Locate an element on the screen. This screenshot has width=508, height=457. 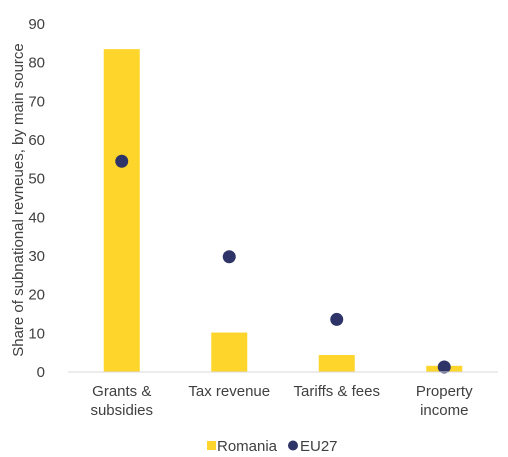
legend-swatch-romania is located at coordinates (211, 445).